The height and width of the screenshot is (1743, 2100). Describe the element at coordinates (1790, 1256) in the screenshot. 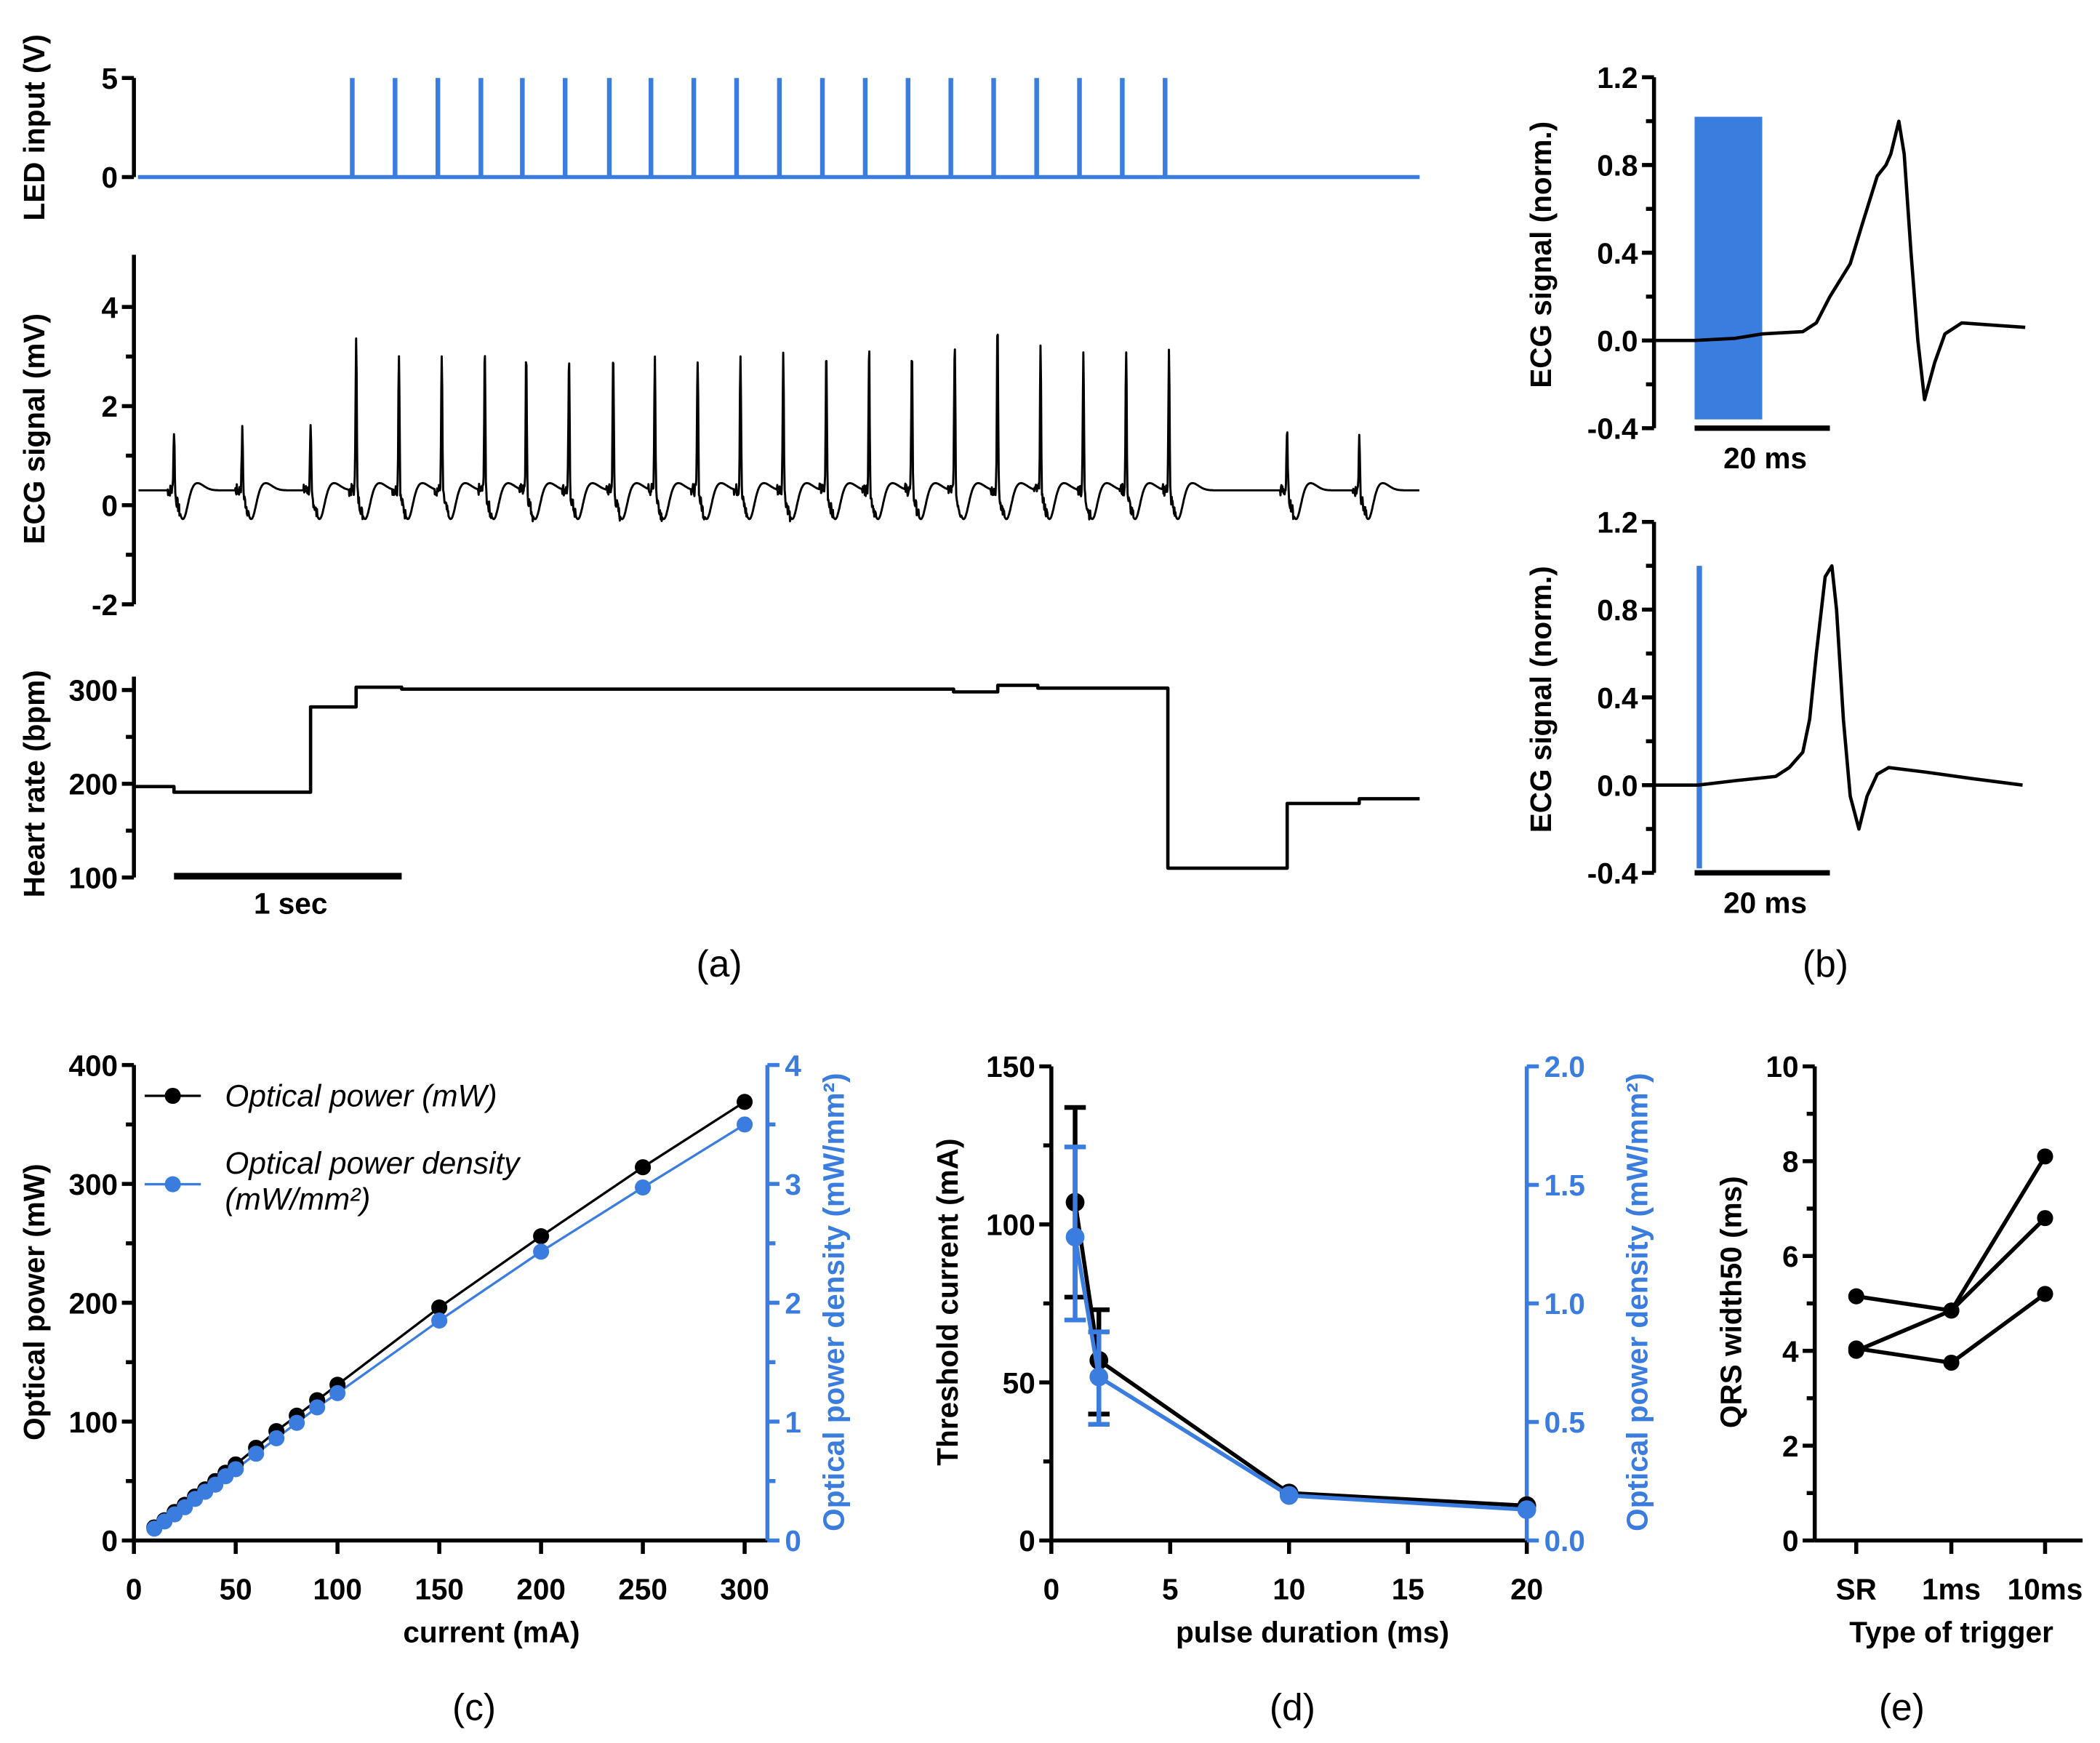

I see `y-tick-label: 6` at that location.